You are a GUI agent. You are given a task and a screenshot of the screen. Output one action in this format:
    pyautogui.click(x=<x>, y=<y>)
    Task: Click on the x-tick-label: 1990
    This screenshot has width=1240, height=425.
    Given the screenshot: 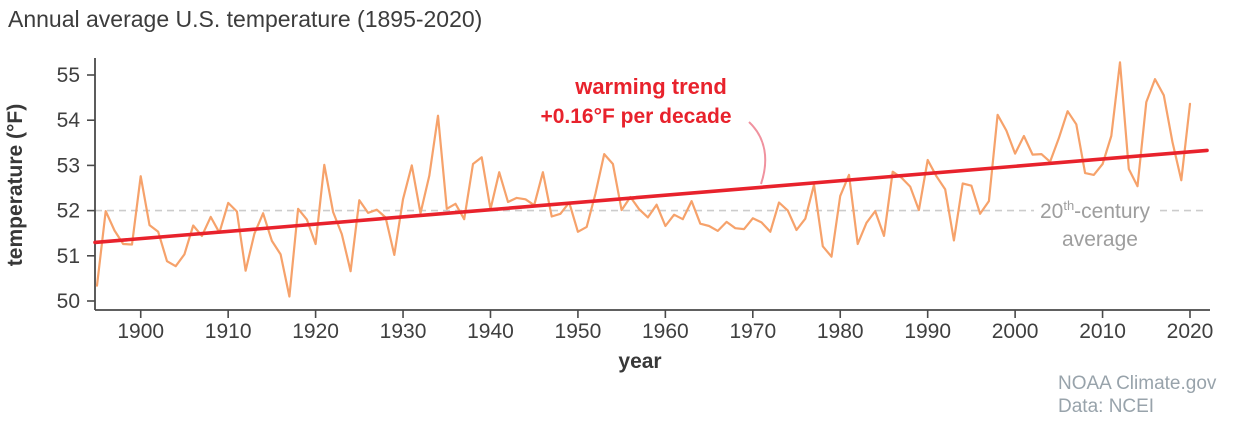 What is the action you would take?
    pyautogui.click(x=927, y=331)
    